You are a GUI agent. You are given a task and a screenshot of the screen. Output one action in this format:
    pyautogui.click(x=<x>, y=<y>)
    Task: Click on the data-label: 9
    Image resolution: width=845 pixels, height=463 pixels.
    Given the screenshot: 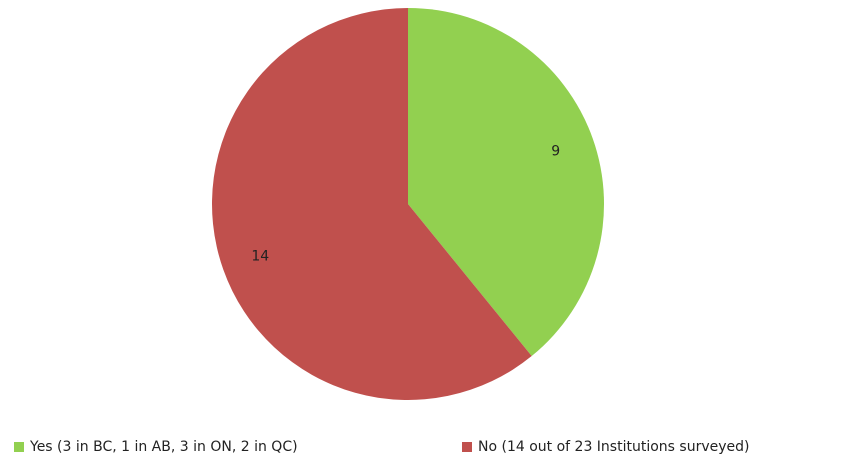 What is the action you would take?
    pyautogui.click(x=555, y=151)
    